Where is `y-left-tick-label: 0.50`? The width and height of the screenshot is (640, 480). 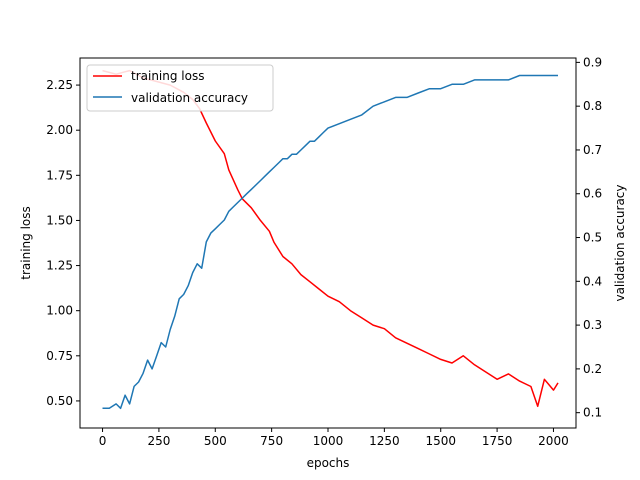
y-left-tick-label: 0.50 is located at coordinates (59, 401).